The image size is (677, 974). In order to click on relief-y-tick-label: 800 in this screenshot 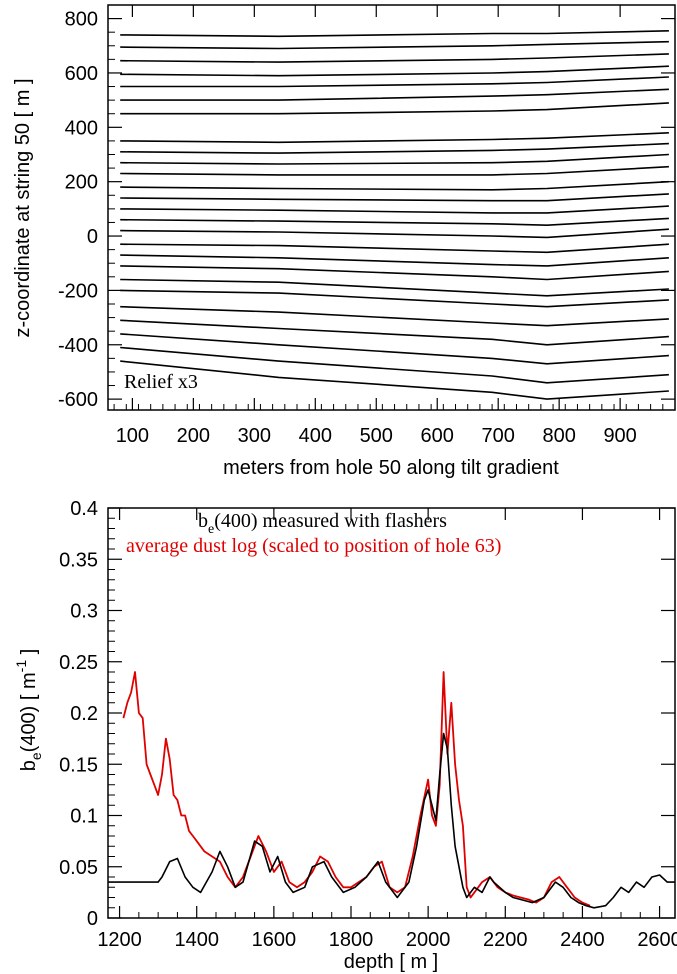, I will do `click(81, 20)`.